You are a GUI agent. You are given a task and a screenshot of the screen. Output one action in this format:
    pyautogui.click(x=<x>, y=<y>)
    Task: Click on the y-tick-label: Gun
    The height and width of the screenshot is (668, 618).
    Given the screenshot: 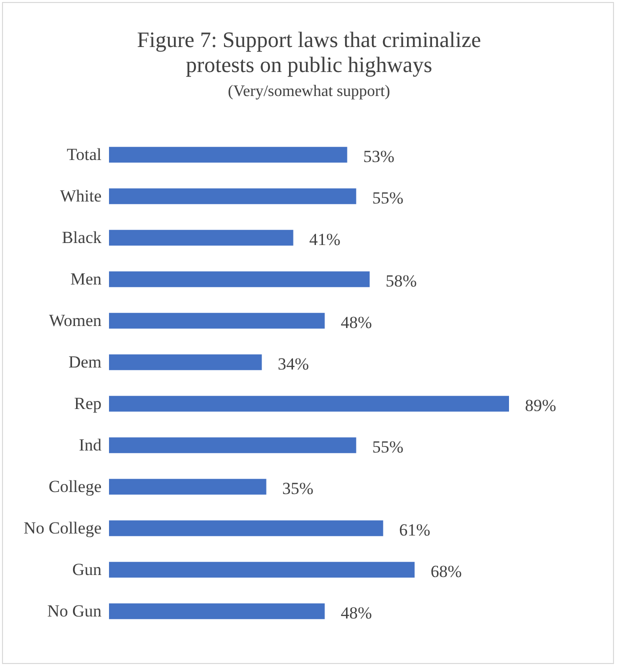 What is the action you would take?
    pyautogui.click(x=87, y=569)
    